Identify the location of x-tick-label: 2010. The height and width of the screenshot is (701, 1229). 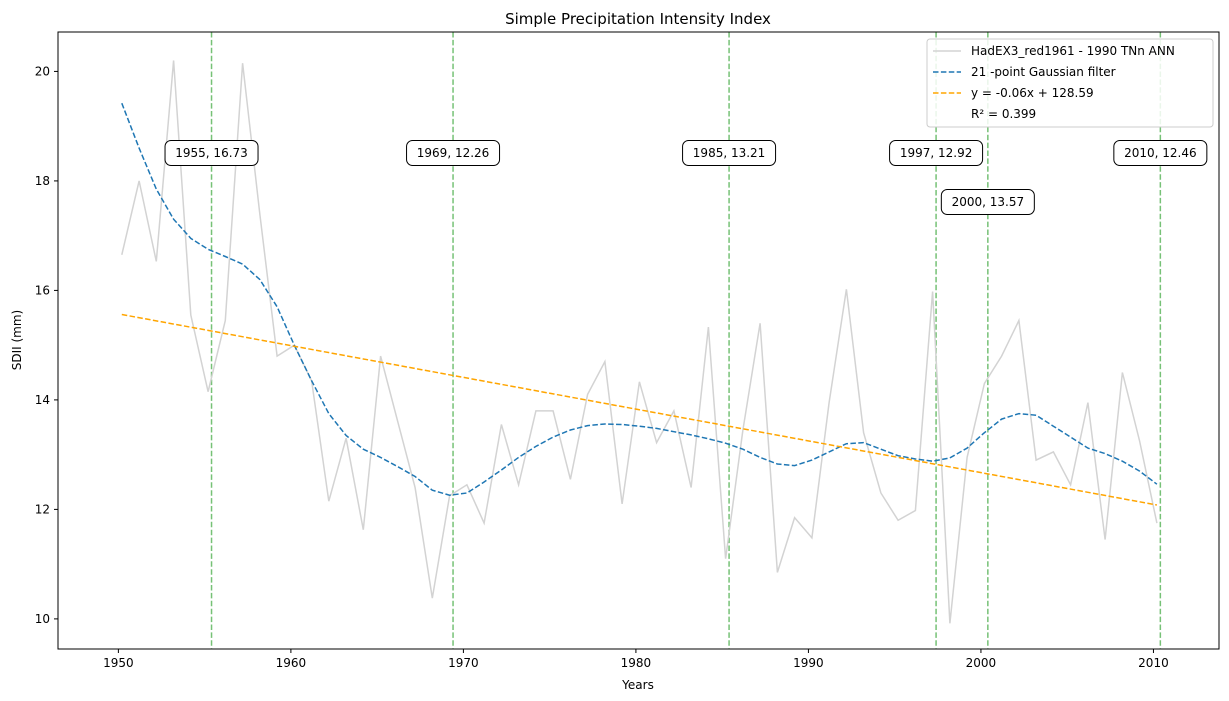
(1153, 663).